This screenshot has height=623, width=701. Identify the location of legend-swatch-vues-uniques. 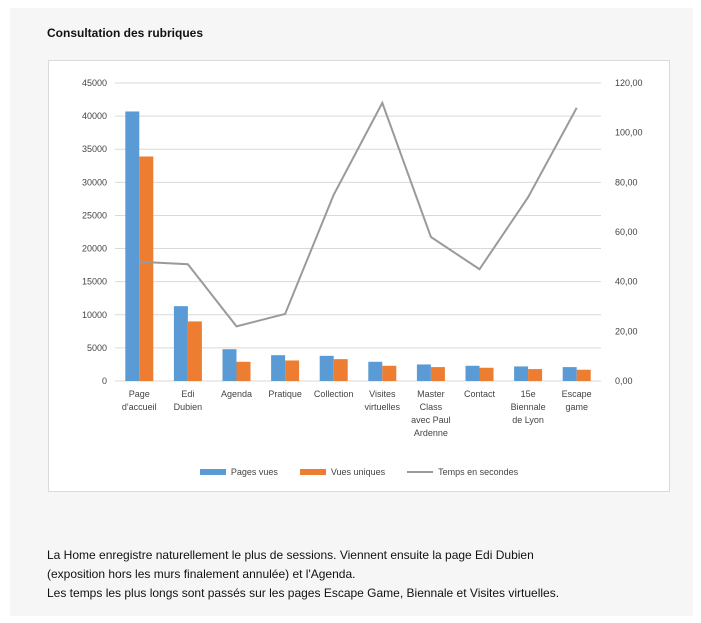
(312, 472).